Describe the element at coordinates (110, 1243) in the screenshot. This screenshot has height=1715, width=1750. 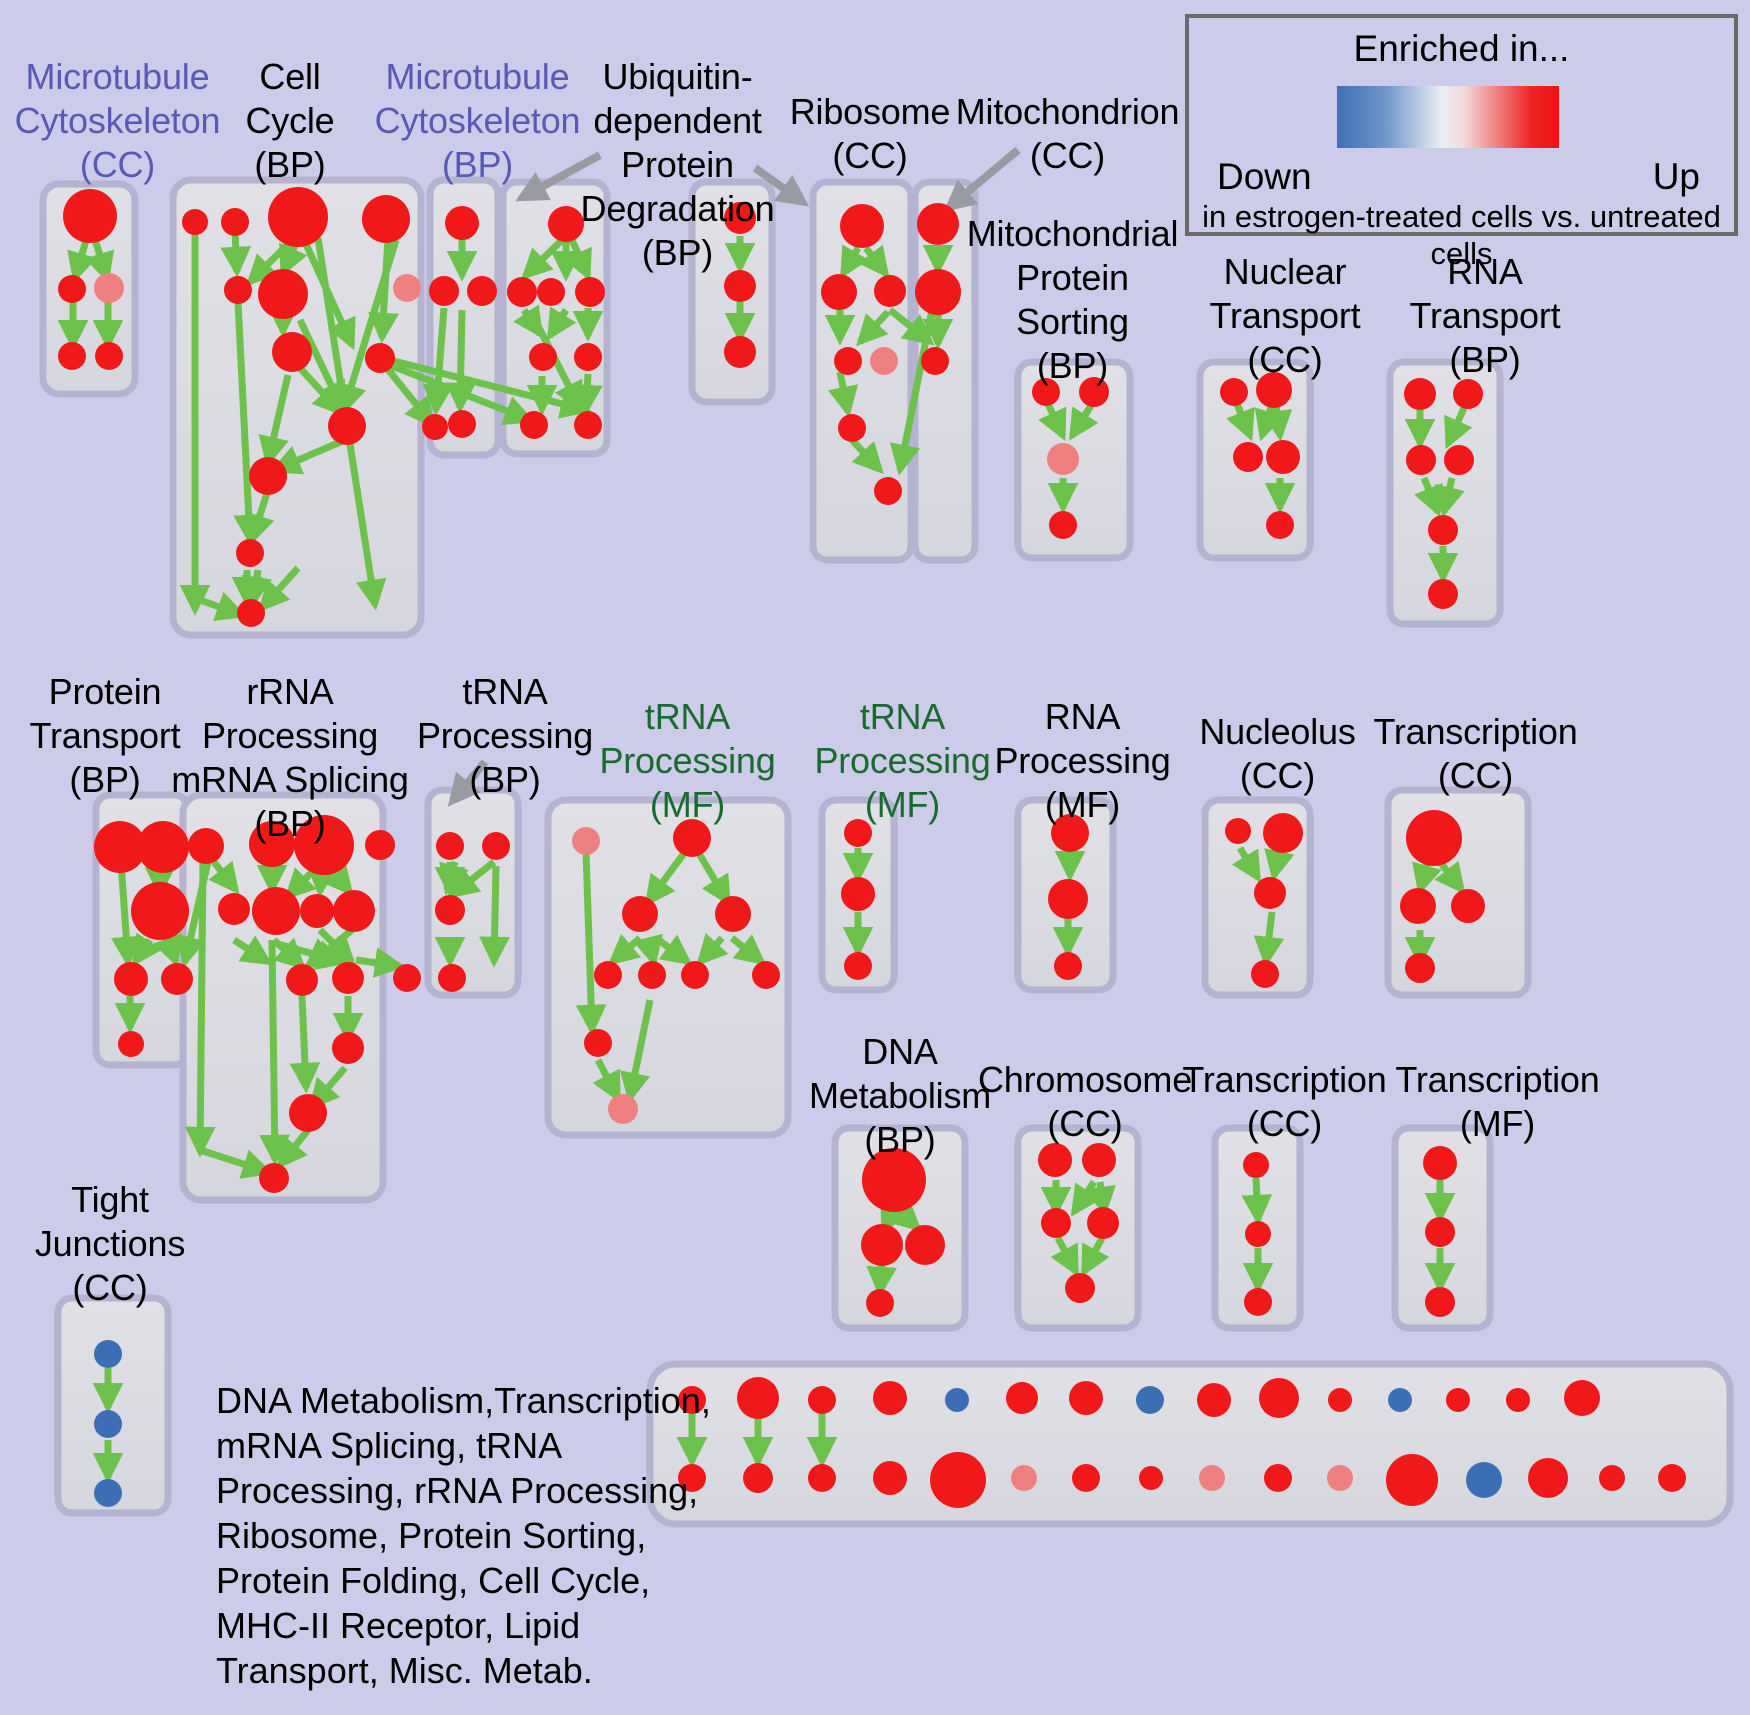
I see `cluster-label-tight-junctions-cc: Tight Junctions (CC)` at that location.